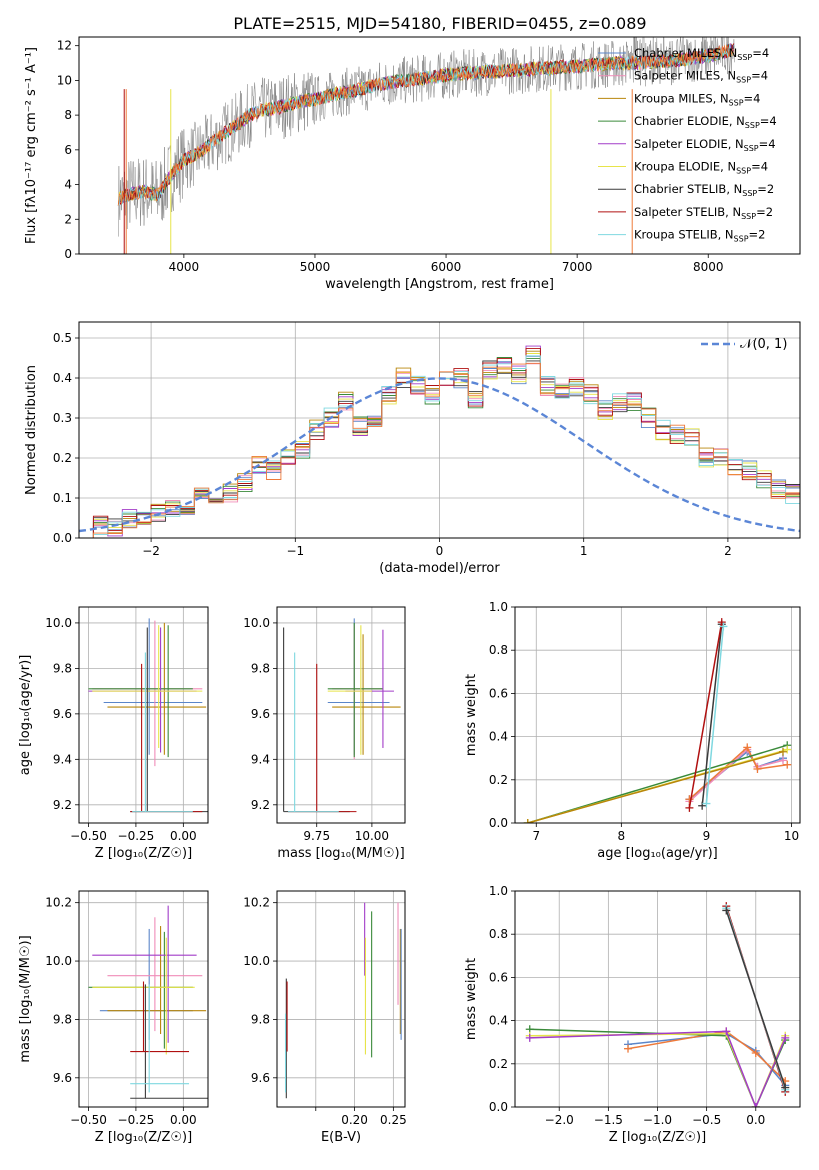  Describe the element at coordinates (536, 836) in the screenshot. I see `x-tick-label: 7` at that location.